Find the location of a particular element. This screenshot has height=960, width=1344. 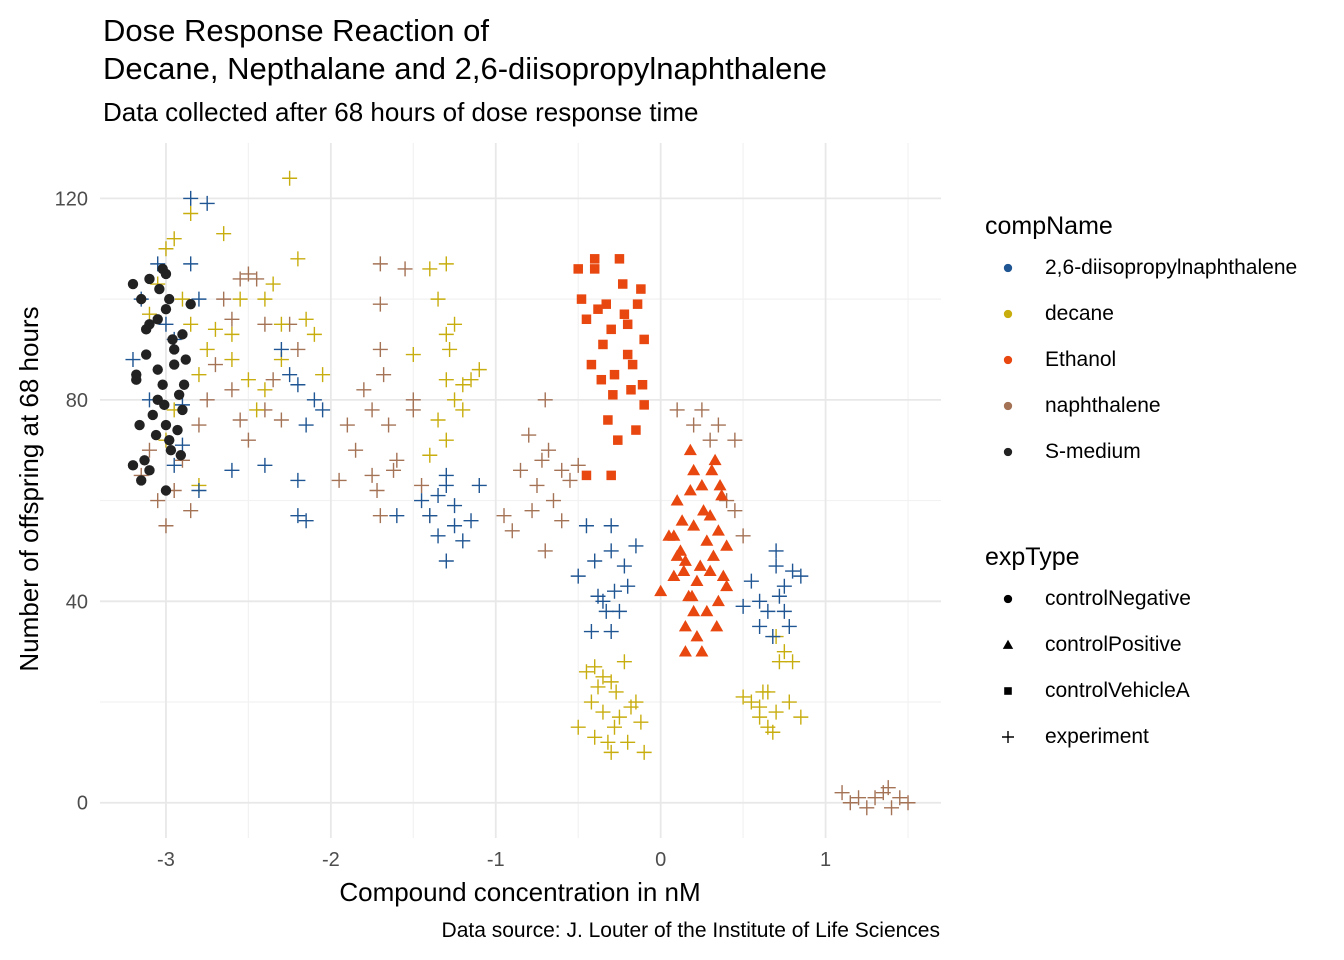

y-tick-label: 120 is located at coordinates (71, 199).